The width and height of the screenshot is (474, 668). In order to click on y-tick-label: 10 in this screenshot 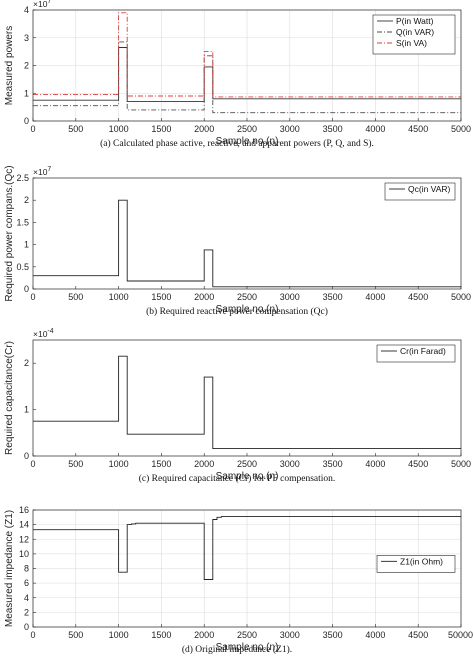, I will do `click(24, 554)`.